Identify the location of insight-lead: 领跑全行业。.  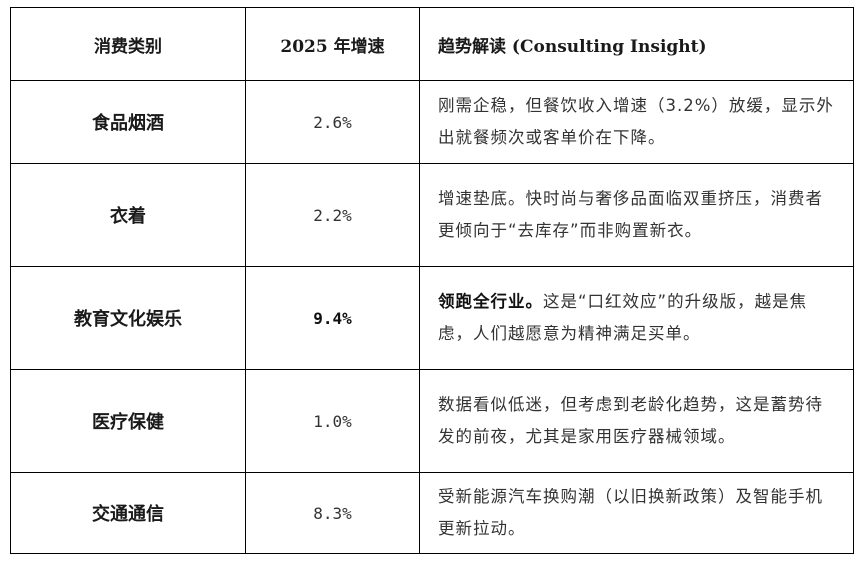
(490, 301).